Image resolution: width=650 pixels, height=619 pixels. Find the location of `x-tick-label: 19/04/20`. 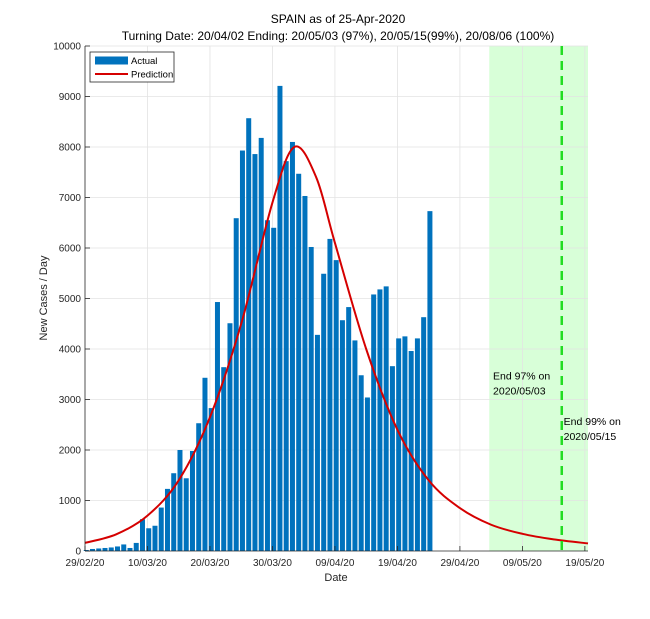

x-tick-label: 19/04/20 is located at coordinates (397, 563).